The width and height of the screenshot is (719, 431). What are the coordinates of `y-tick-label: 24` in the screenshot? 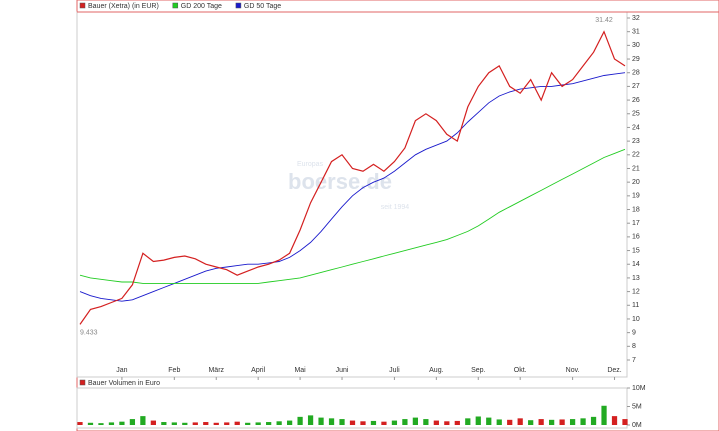 It's located at (636, 127).